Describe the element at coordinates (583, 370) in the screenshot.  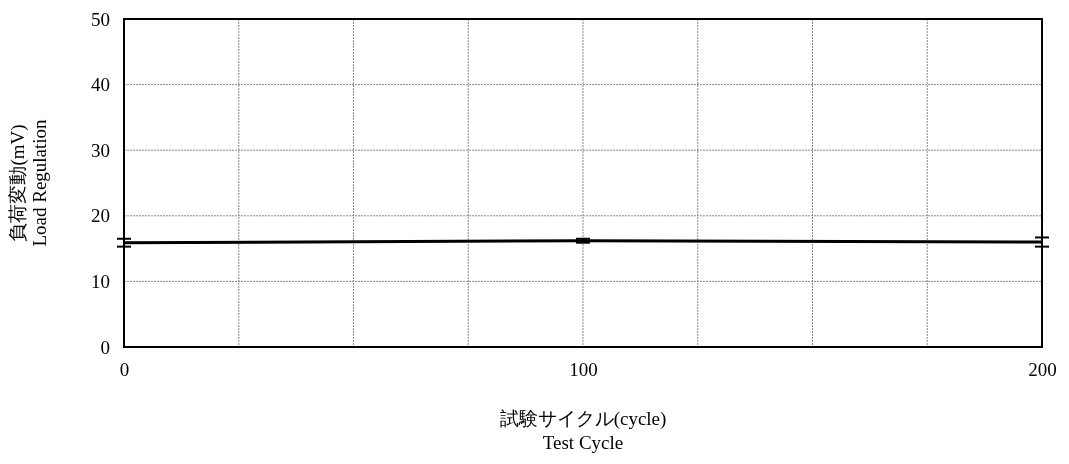
I see `x-tick-label: 100` at that location.